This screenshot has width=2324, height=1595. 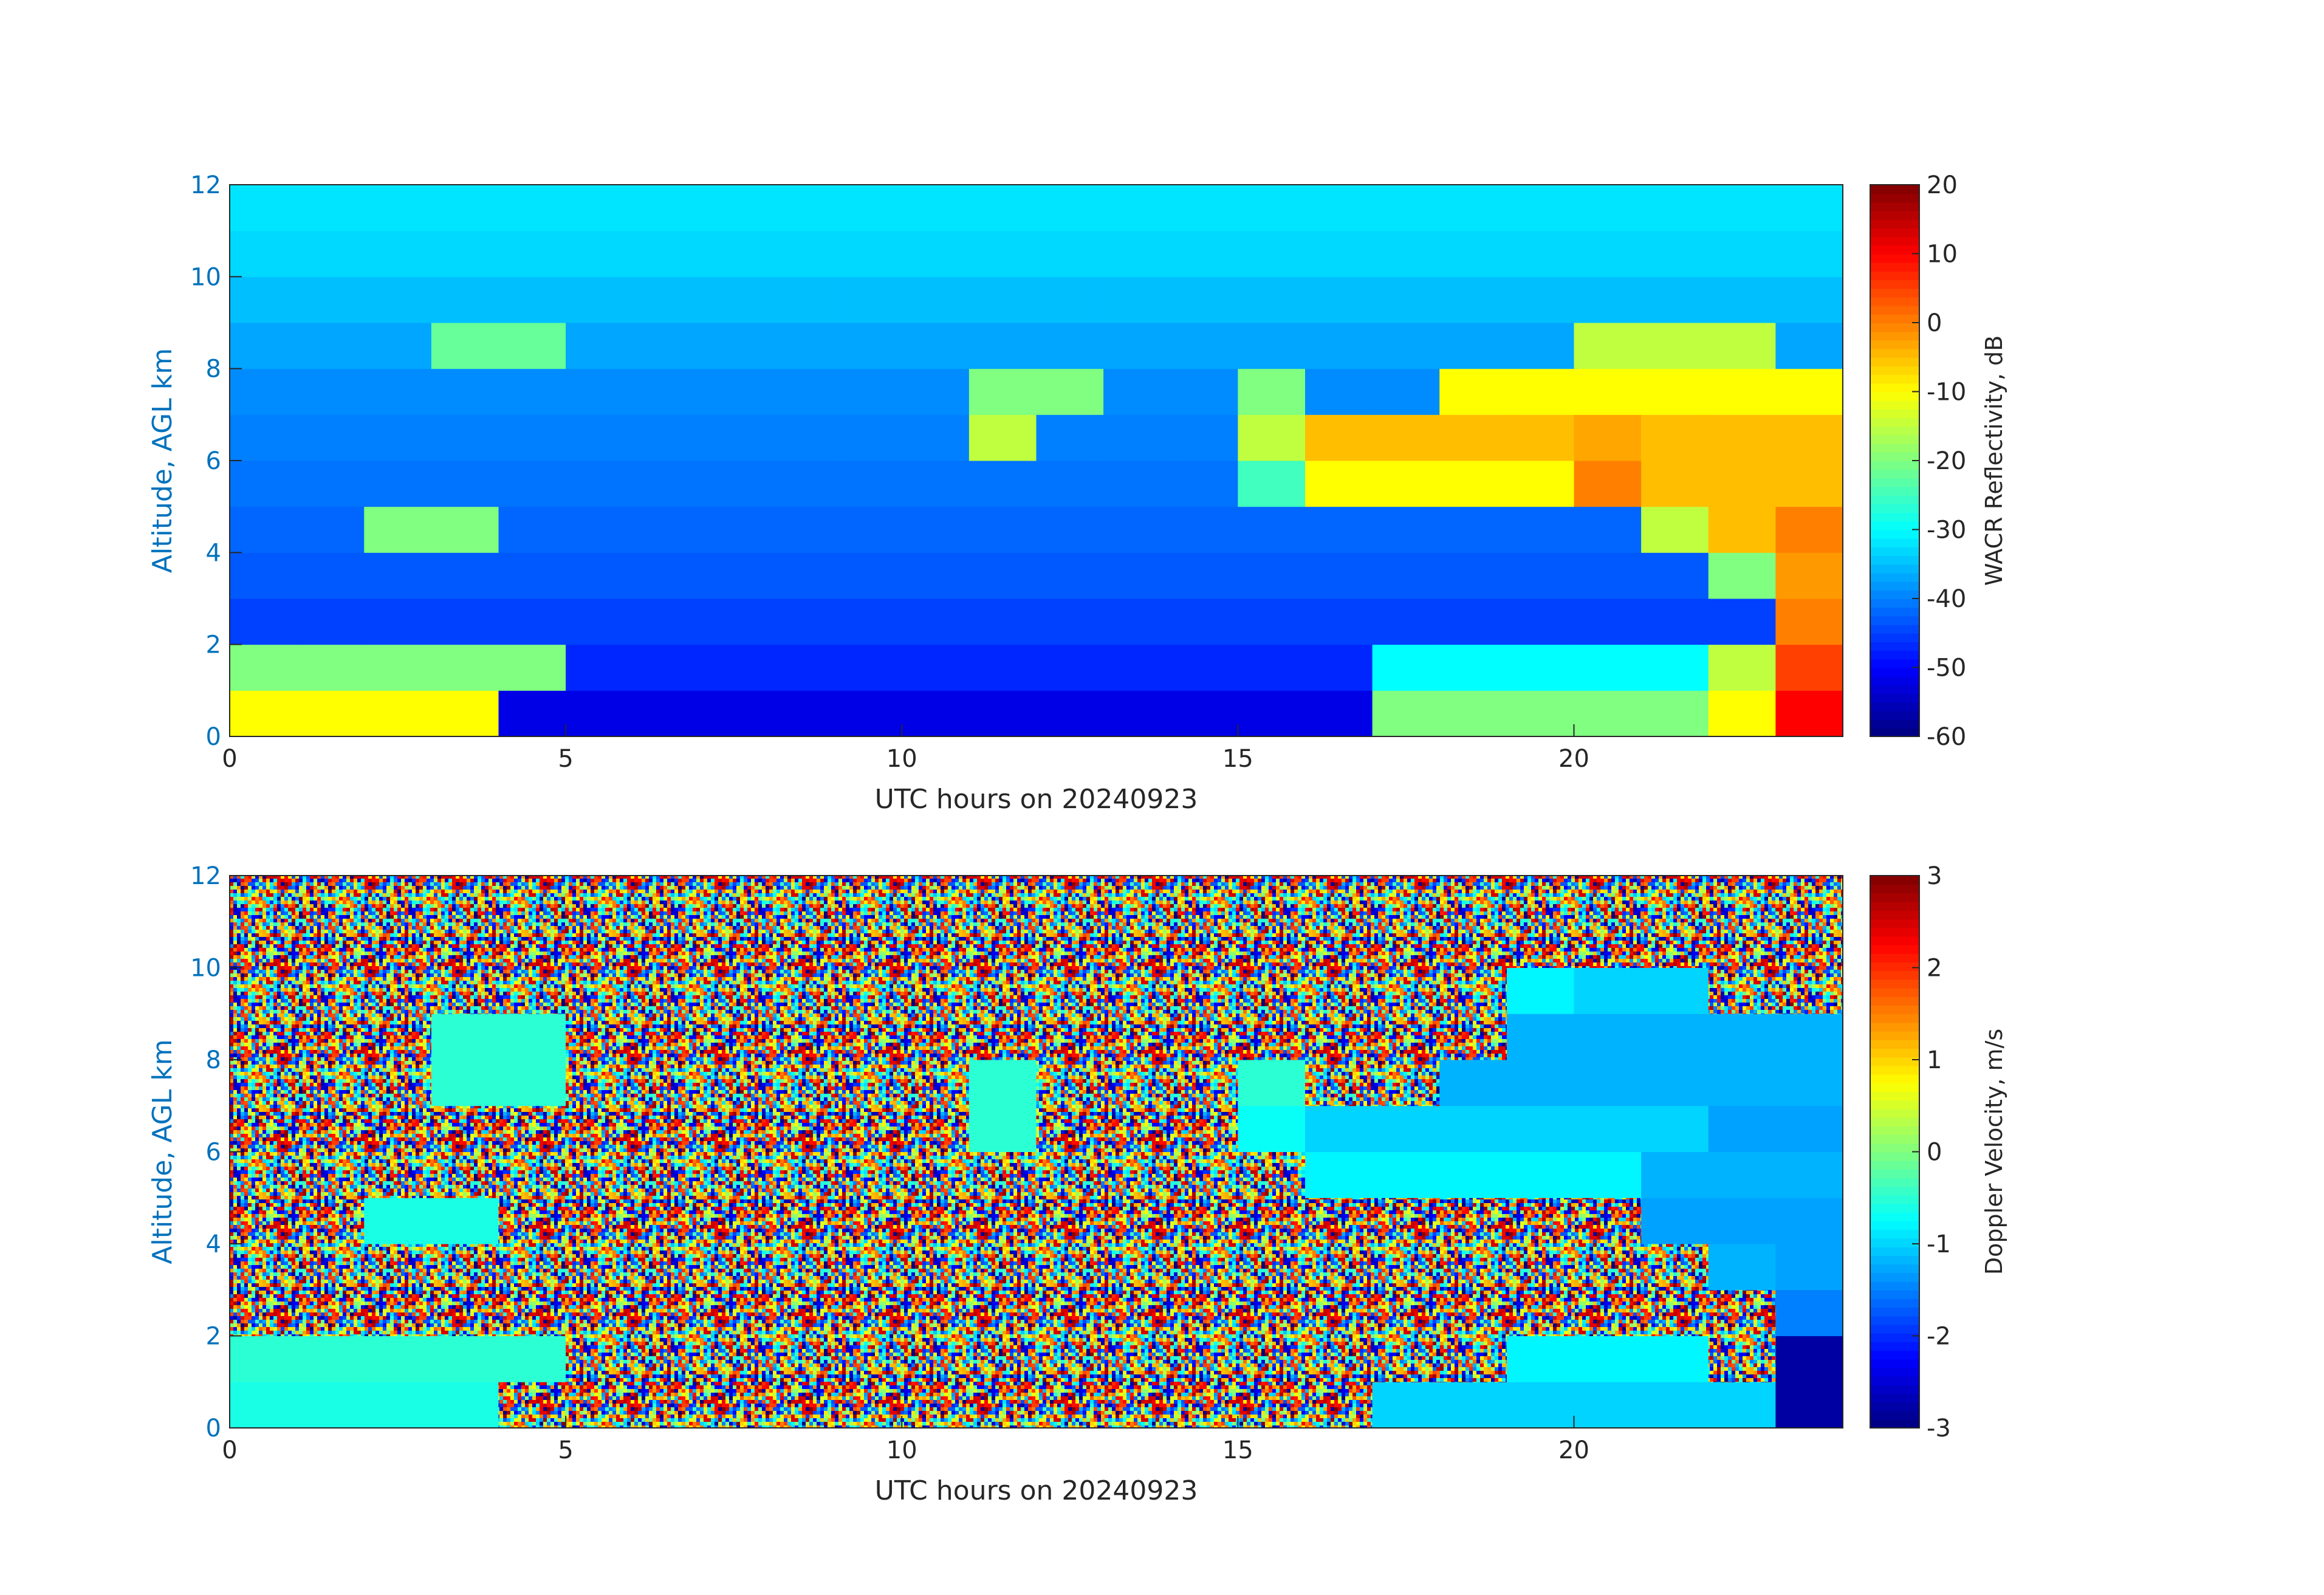 What do you see at coordinates (1934, 1153) in the screenshot?
I see `colorbar-tick-label: 0` at bounding box center [1934, 1153].